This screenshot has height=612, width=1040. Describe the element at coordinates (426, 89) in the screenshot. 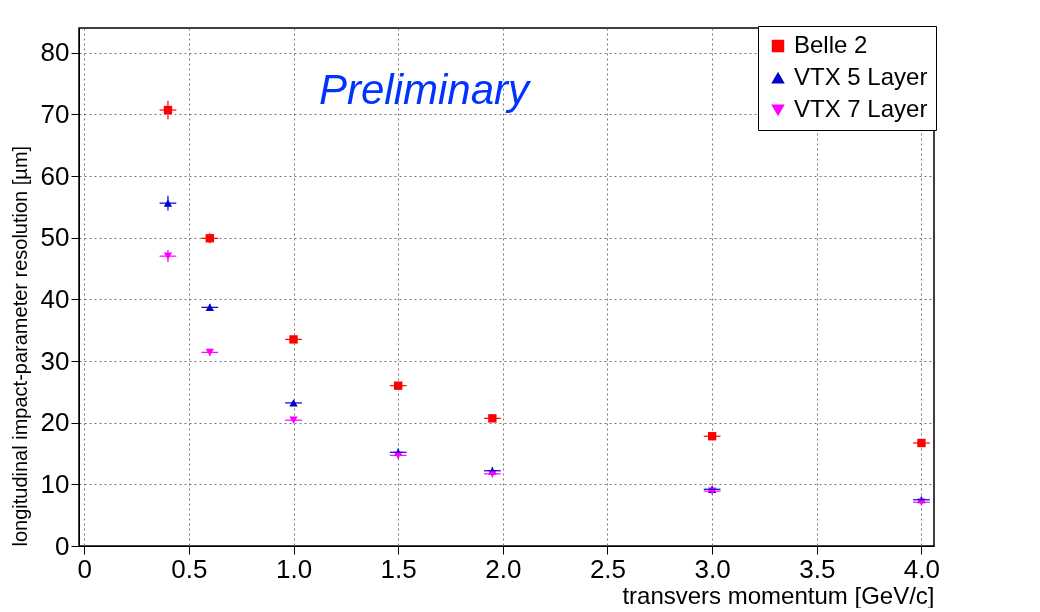

I see `annotation: Preliminary` at that location.